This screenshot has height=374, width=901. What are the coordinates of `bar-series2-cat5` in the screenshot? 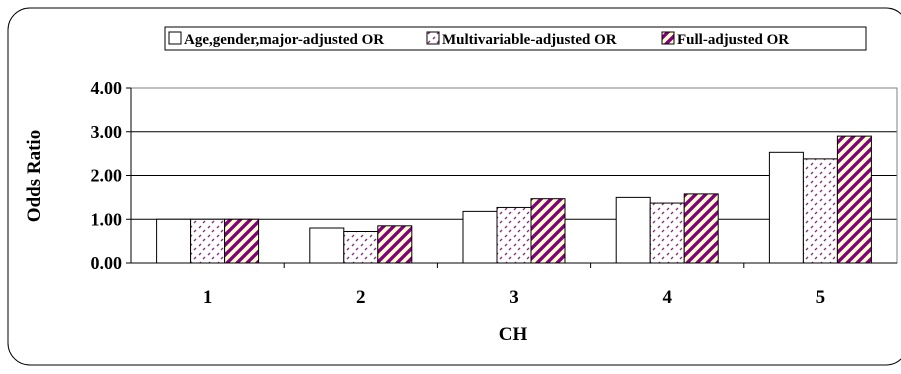 It's located at (820, 211).